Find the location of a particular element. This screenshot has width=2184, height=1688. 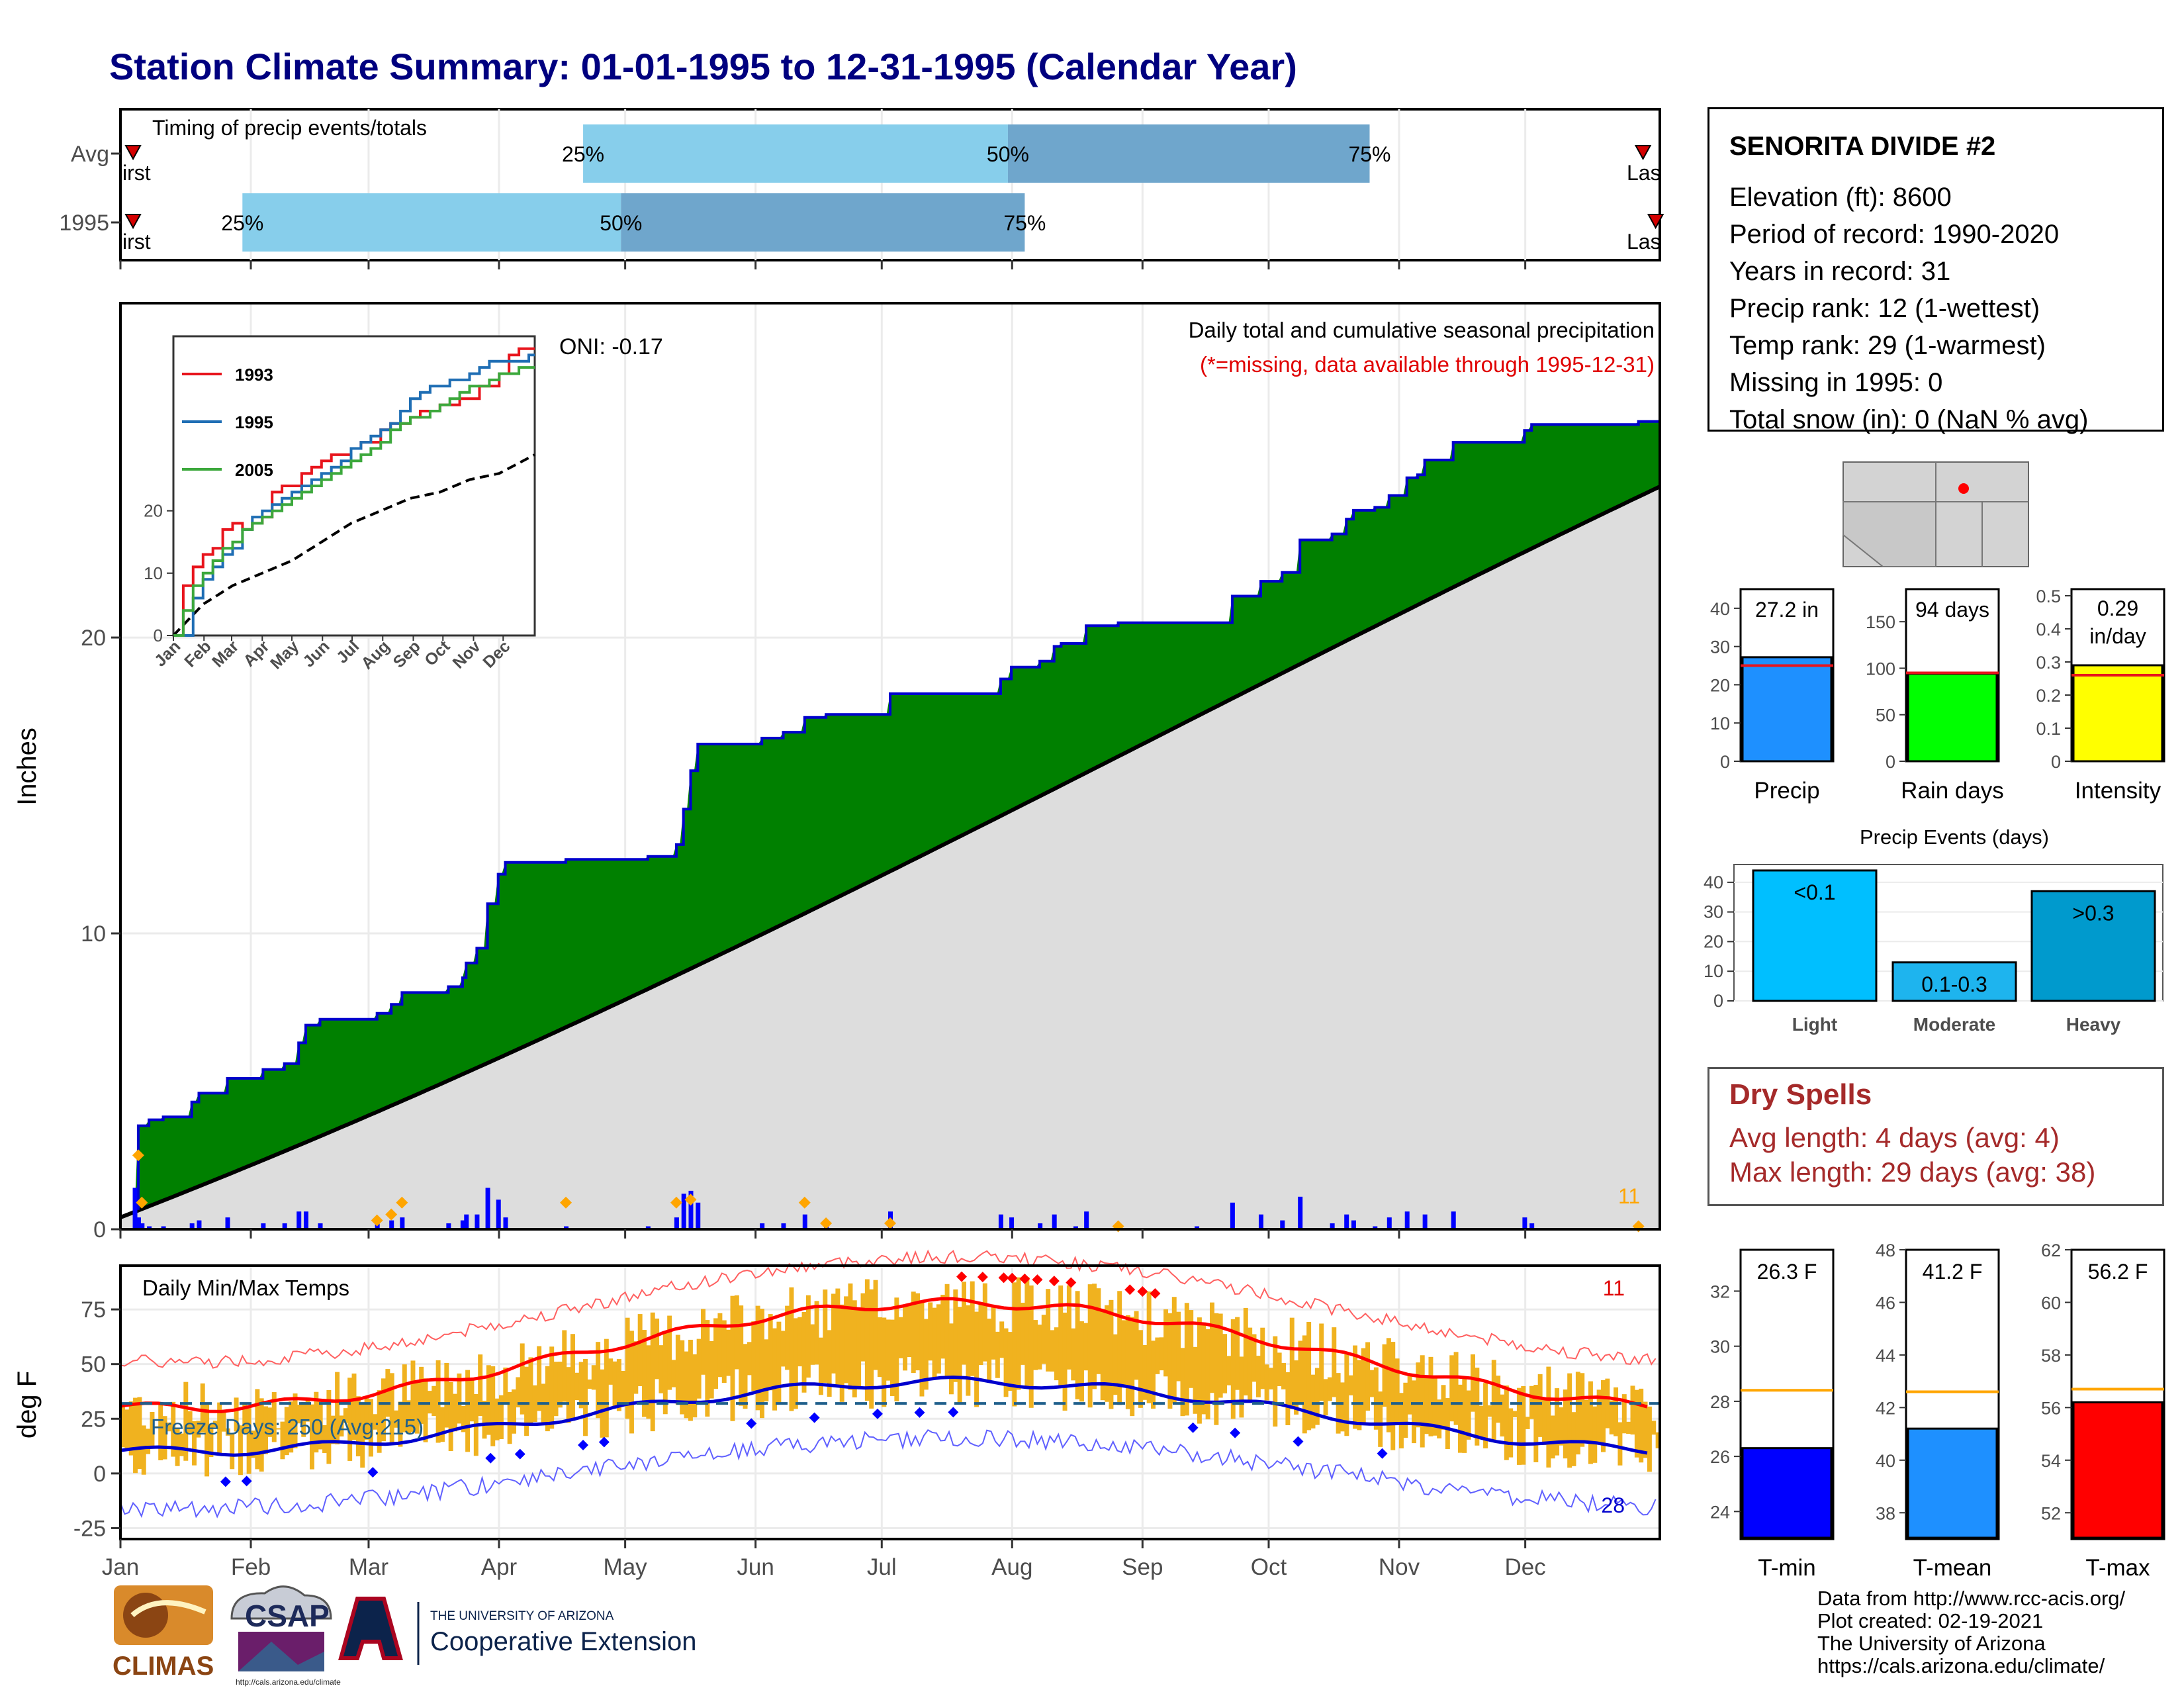

temp-frame is located at coordinates (890, 1402).